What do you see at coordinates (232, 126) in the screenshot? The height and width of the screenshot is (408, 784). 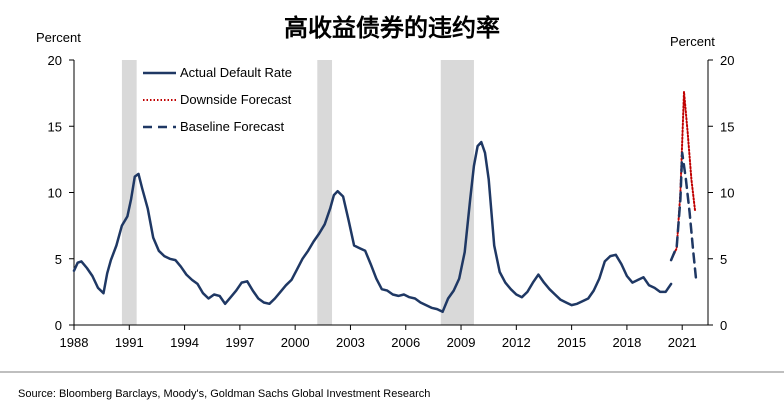 I see `legend-label-baseline: Baseline Forecast` at bounding box center [232, 126].